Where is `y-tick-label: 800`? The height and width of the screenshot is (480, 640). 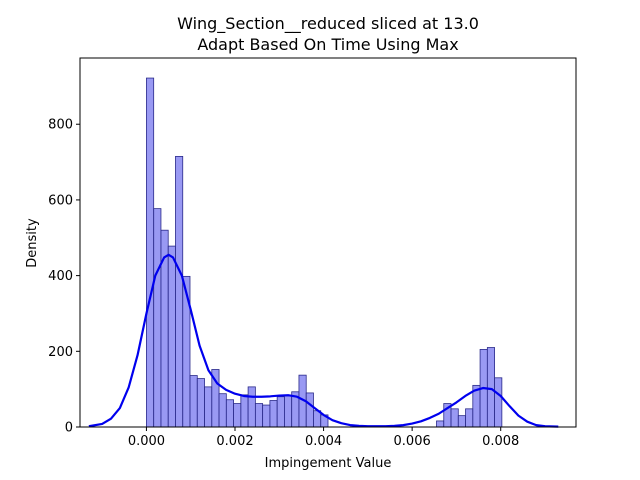 y-tick-label: 800 is located at coordinates (60, 125).